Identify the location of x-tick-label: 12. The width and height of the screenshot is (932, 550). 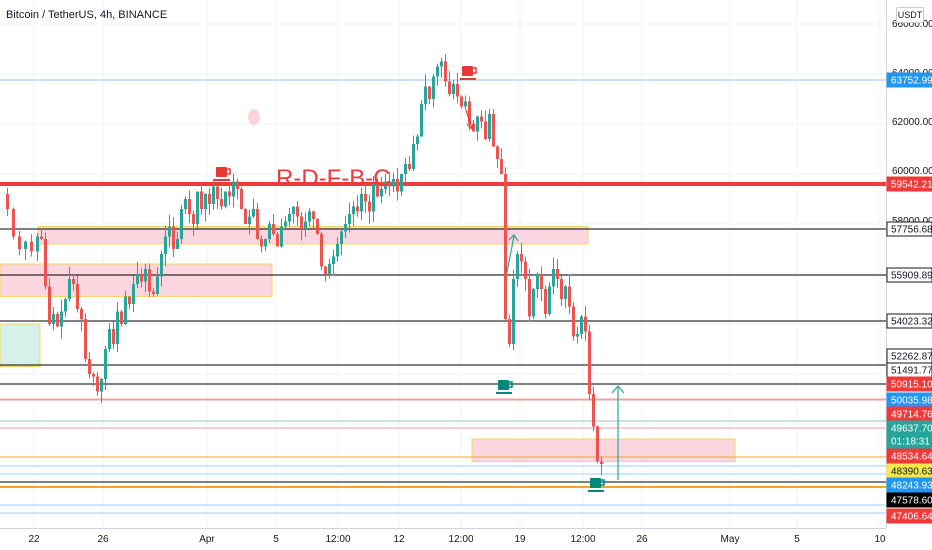
(399, 539).